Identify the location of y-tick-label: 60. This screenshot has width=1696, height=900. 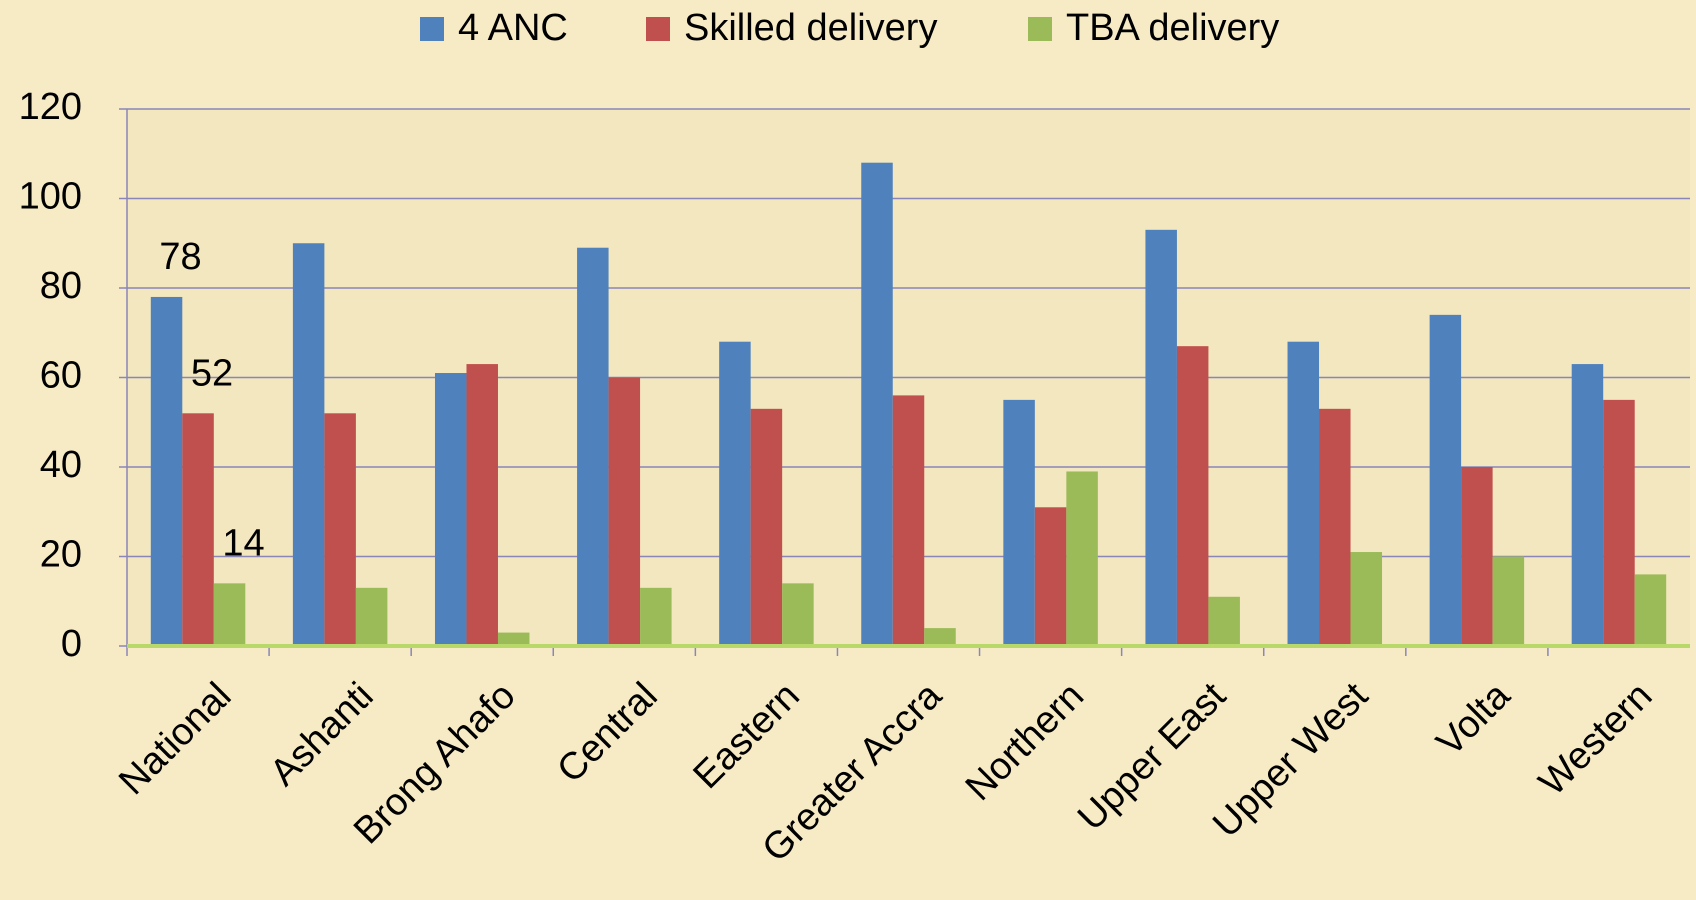
(61, 376).